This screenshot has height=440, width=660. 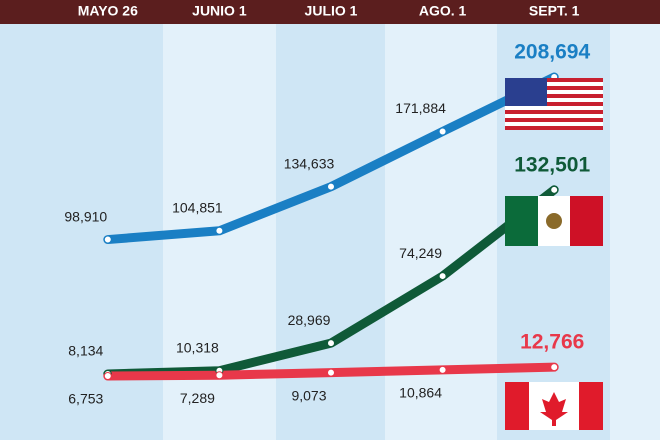 What do you see at coordinates (552, 52) in the screenshot?
I see `final-value-label: 208,694` at bounding box center [552, 52].